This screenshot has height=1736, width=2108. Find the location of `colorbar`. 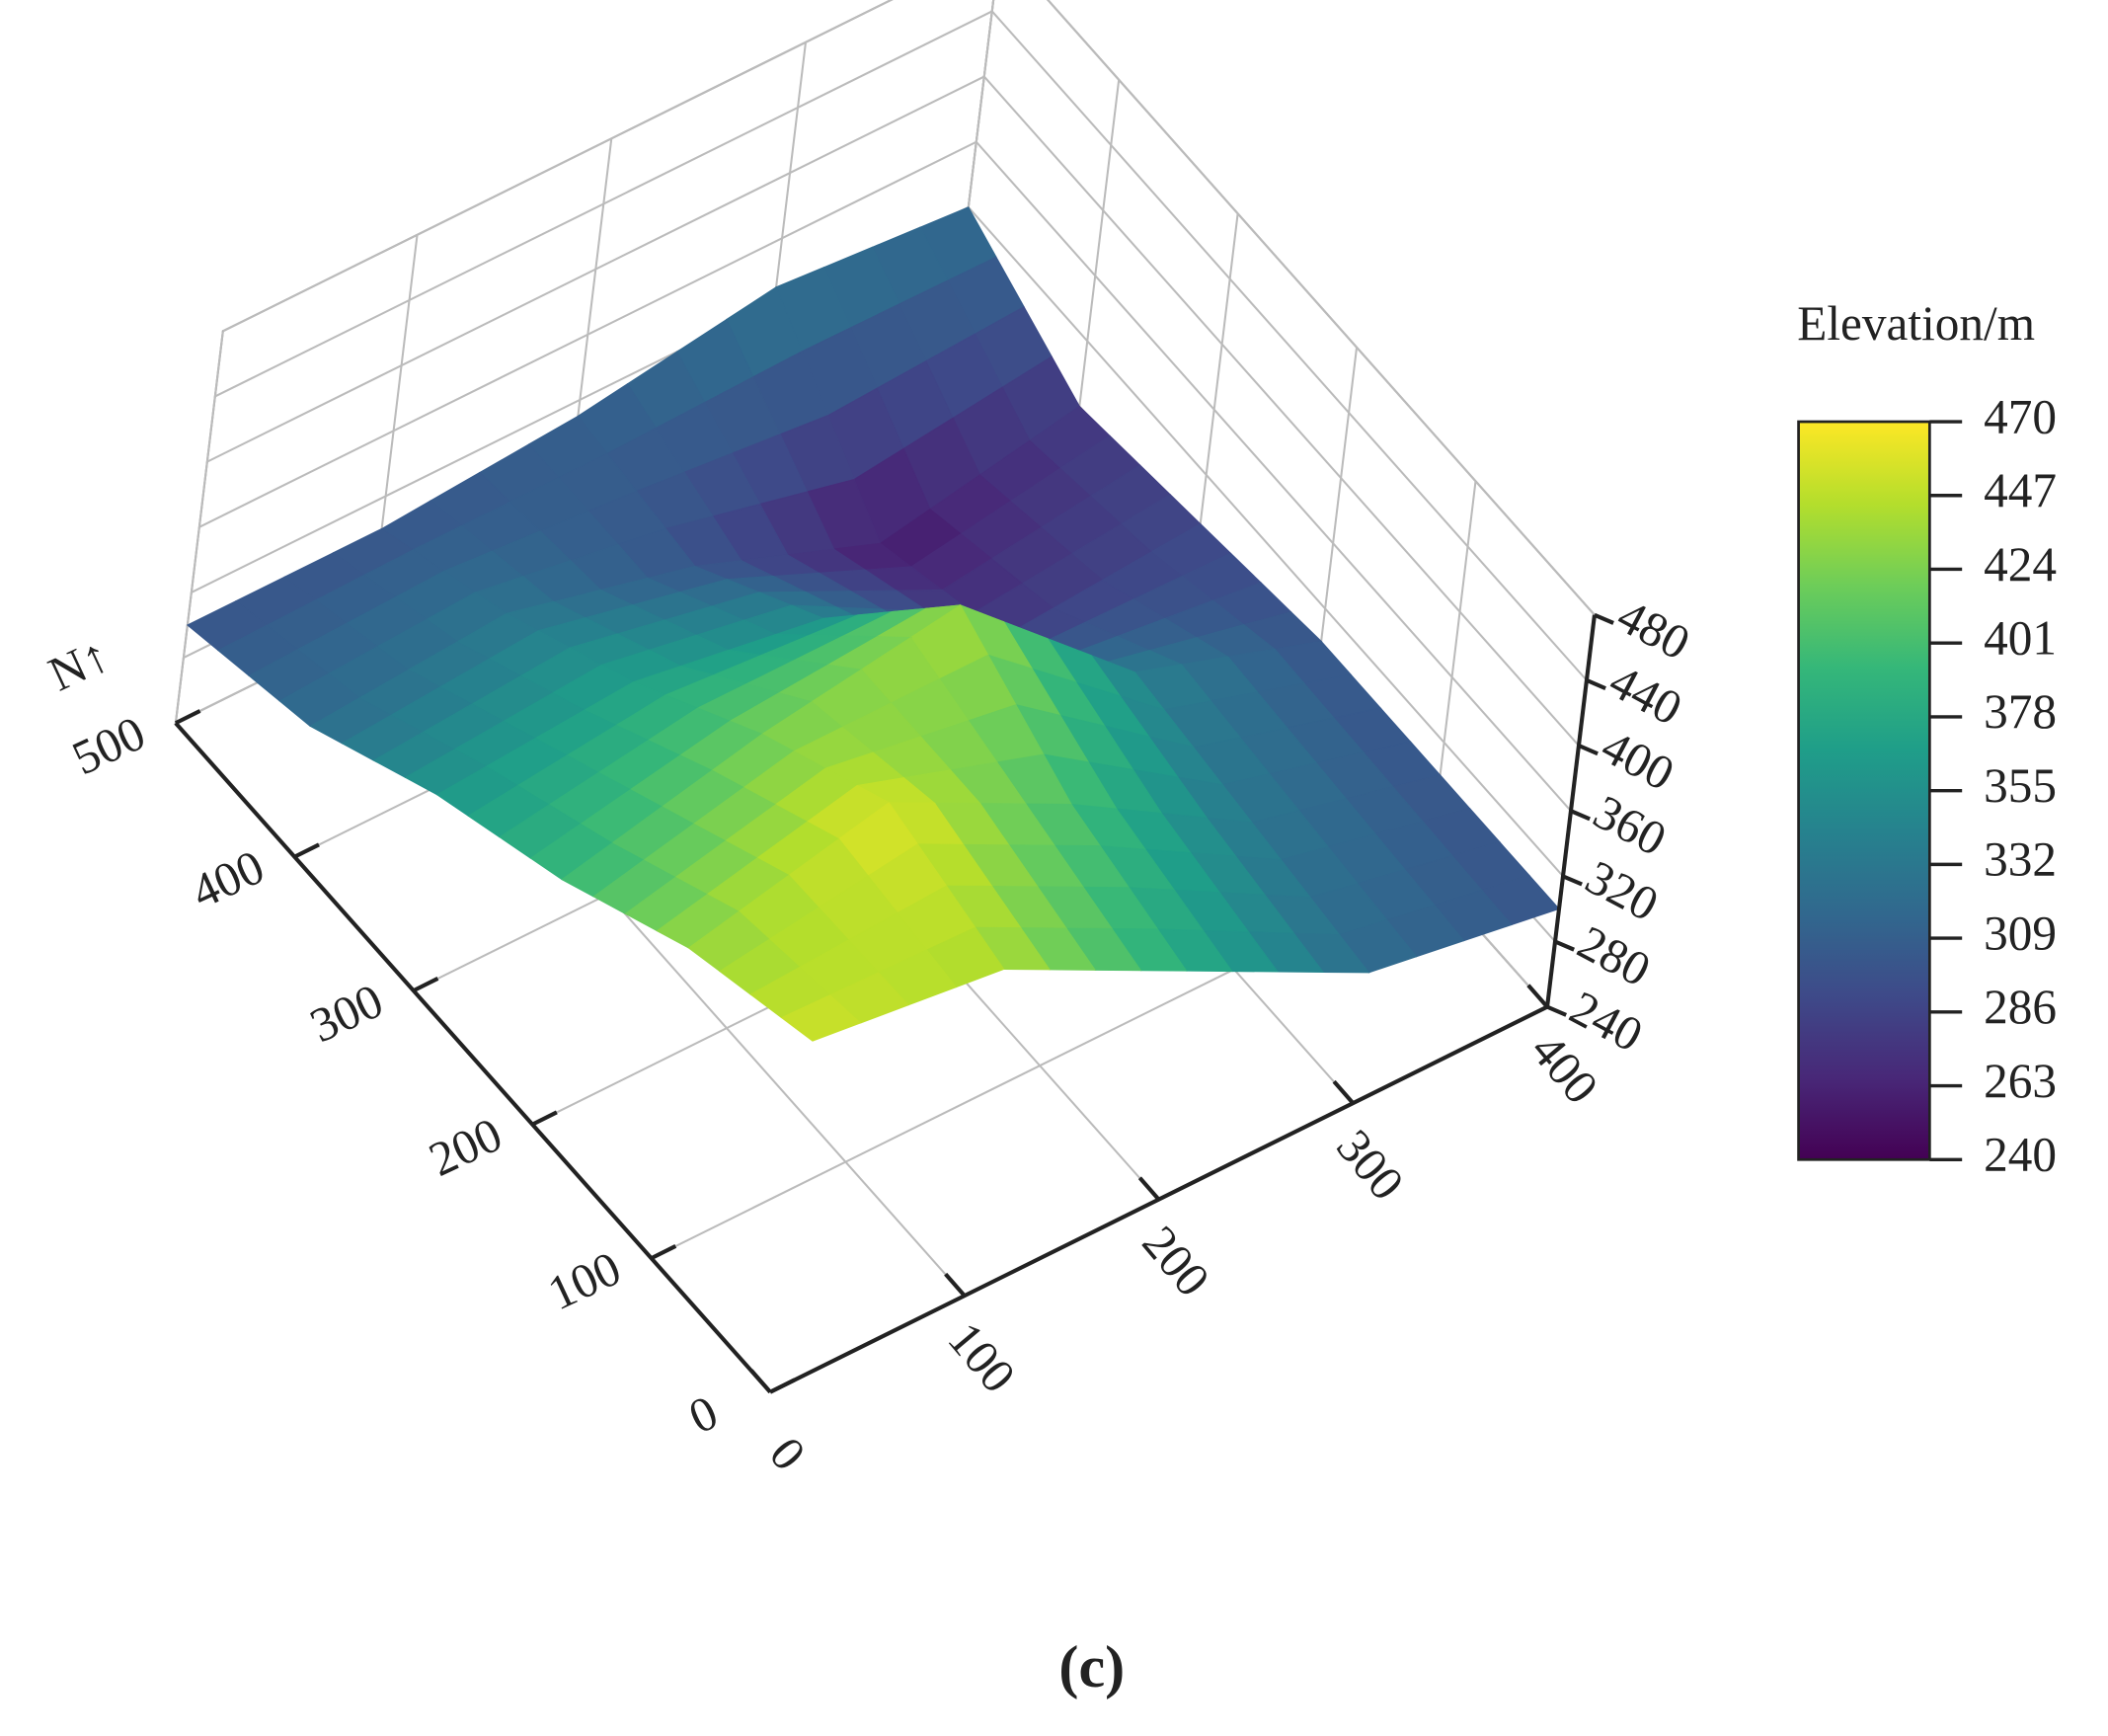

colorbar is located at coordinates (1864, 790).